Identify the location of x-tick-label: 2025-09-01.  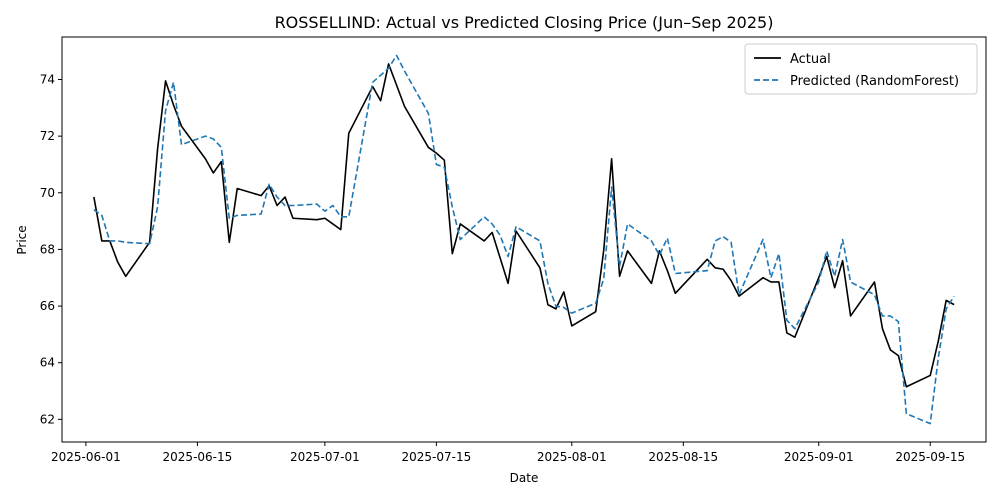
(819, 457).